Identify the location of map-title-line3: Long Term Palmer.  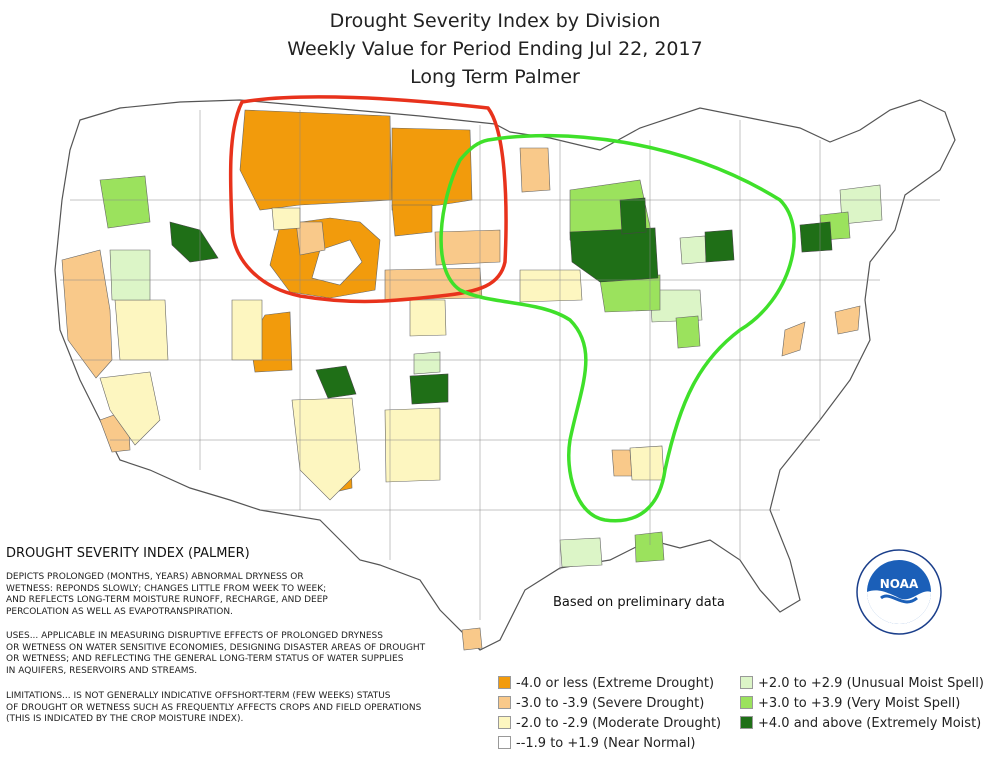
(495, 77).